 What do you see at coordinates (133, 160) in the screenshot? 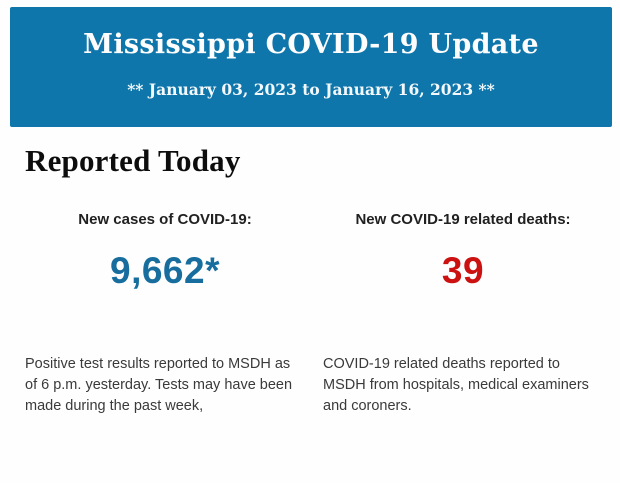
I see `section-heading: Reported Today` at bounding box center [133, 160].